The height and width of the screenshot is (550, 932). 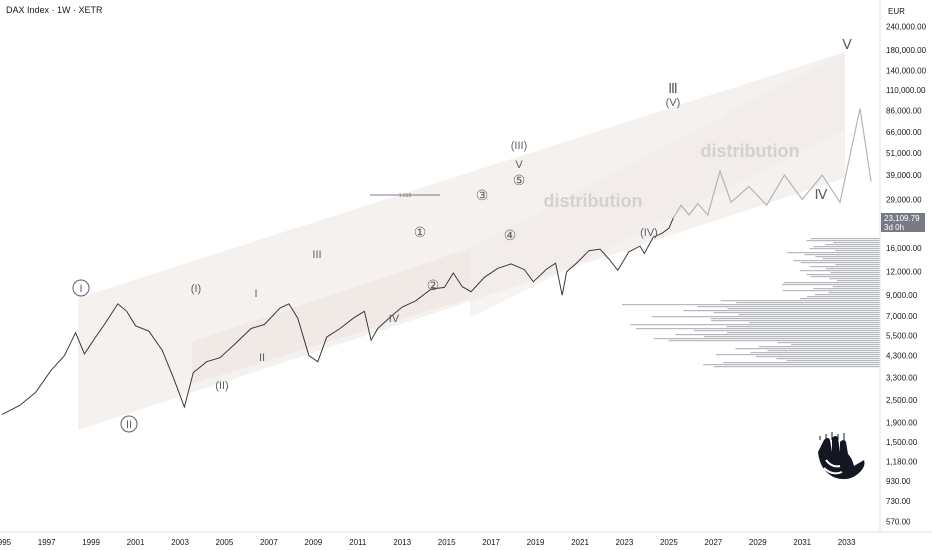 I want to click on y-tick-label: 180,000.00, so click(x=906, y=50).